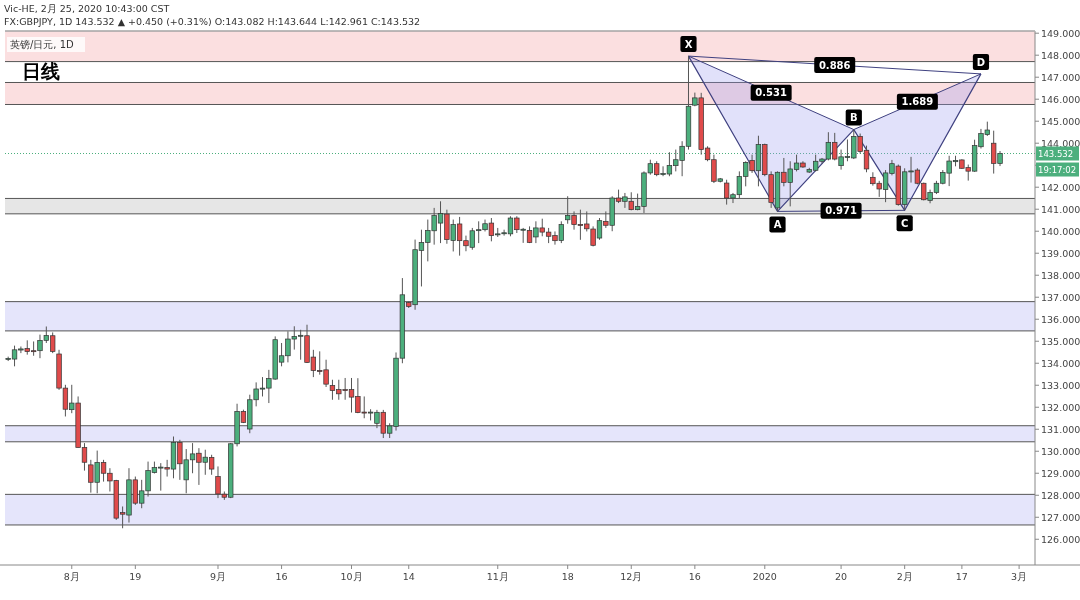 Image resolution: width=1080 pixels, height=600 pixels. I want to click on x-tick-label: 11月, so click(497, 576).